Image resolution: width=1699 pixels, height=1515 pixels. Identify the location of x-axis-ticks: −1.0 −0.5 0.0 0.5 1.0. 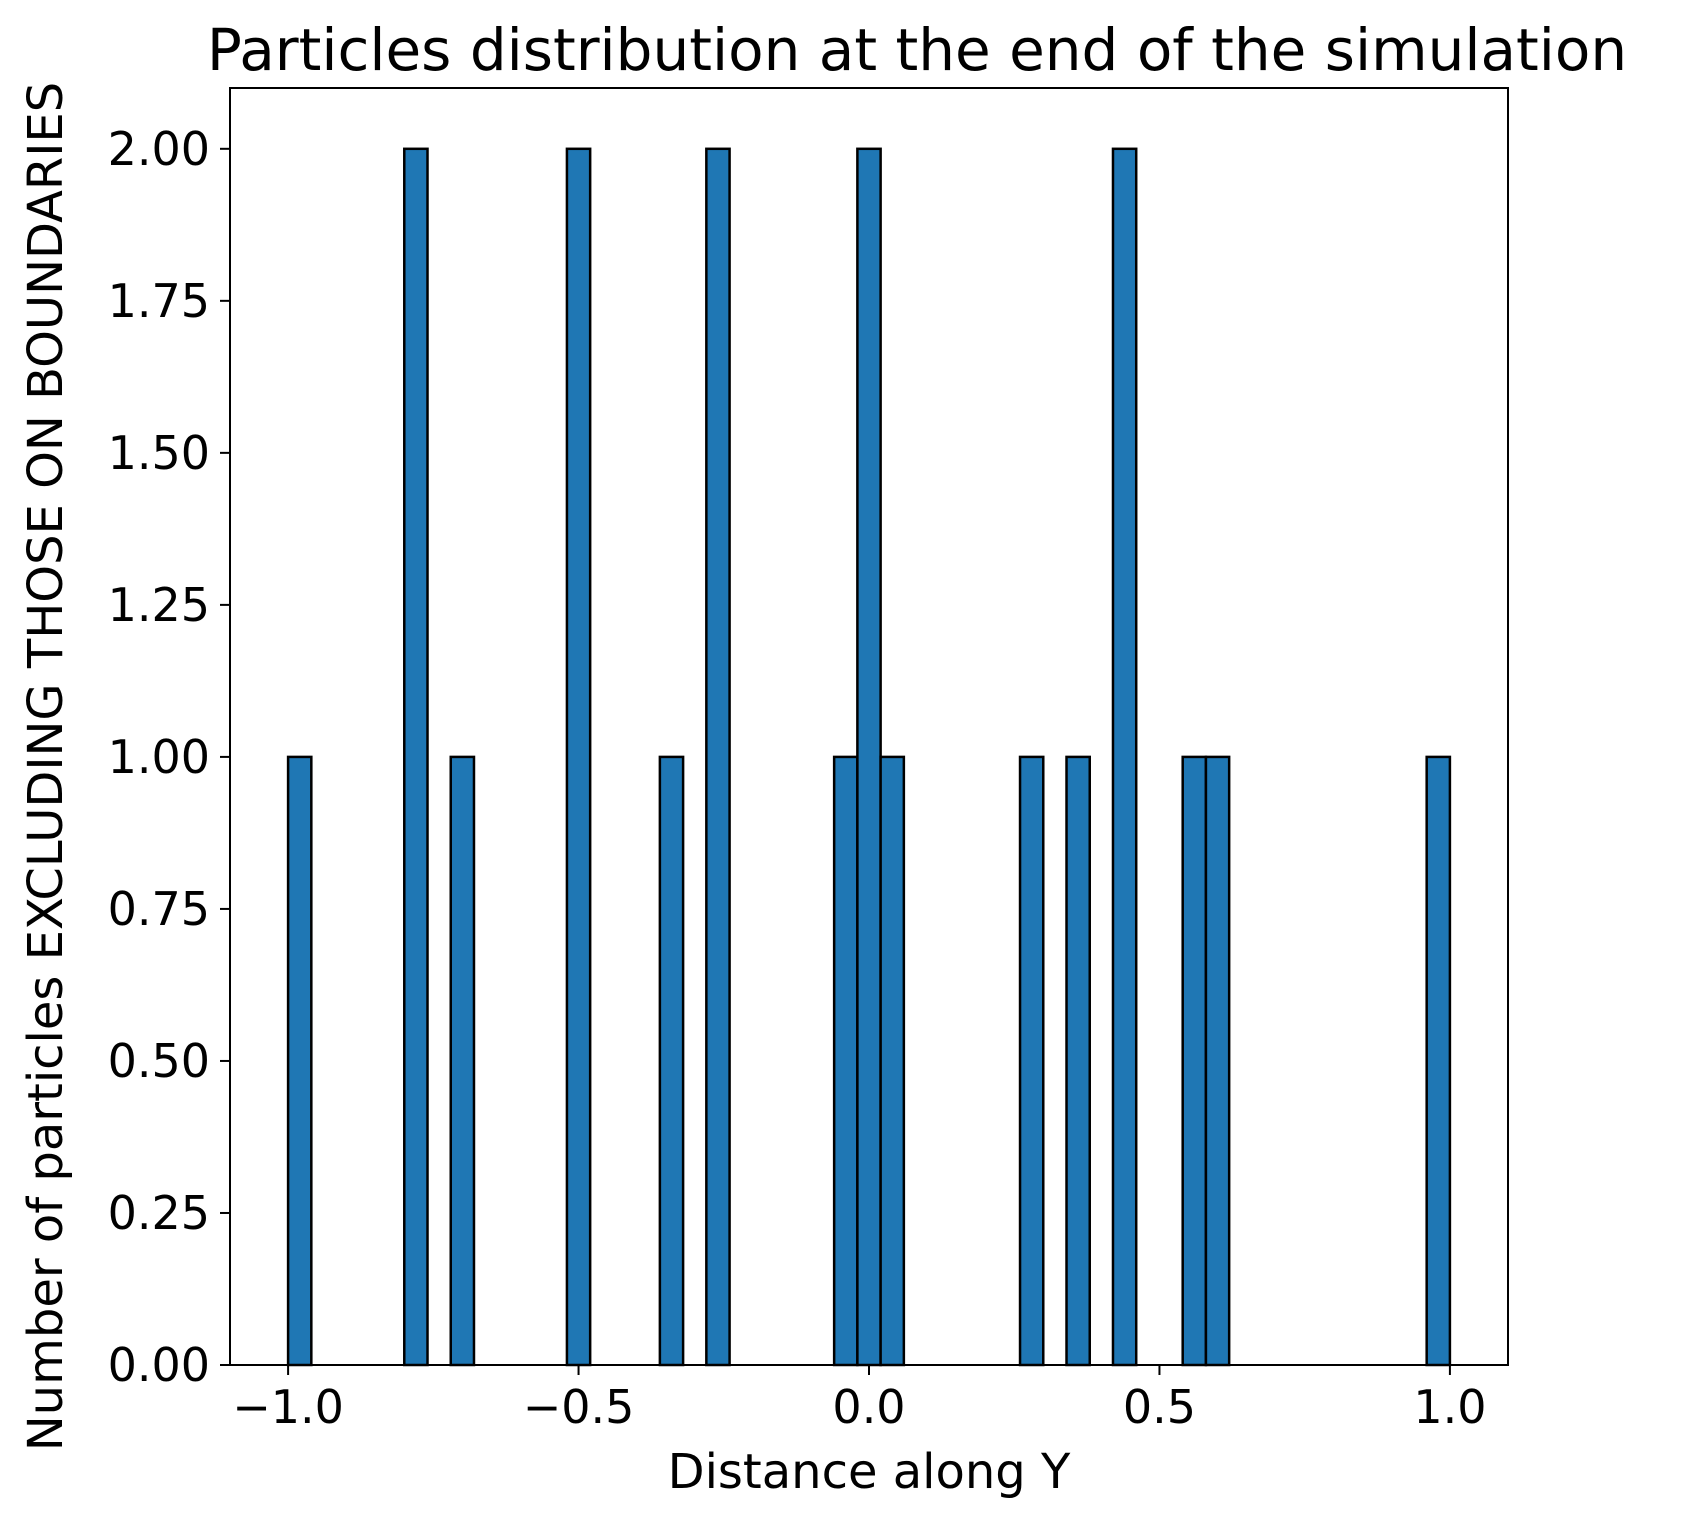
(859, 1399).